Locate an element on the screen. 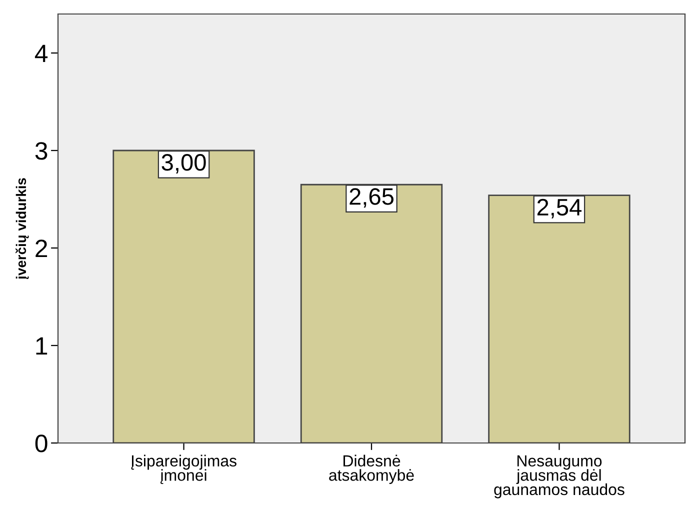  x-tick-label: Įsipareigojimas įmonei is located at coordinates (183, 469).